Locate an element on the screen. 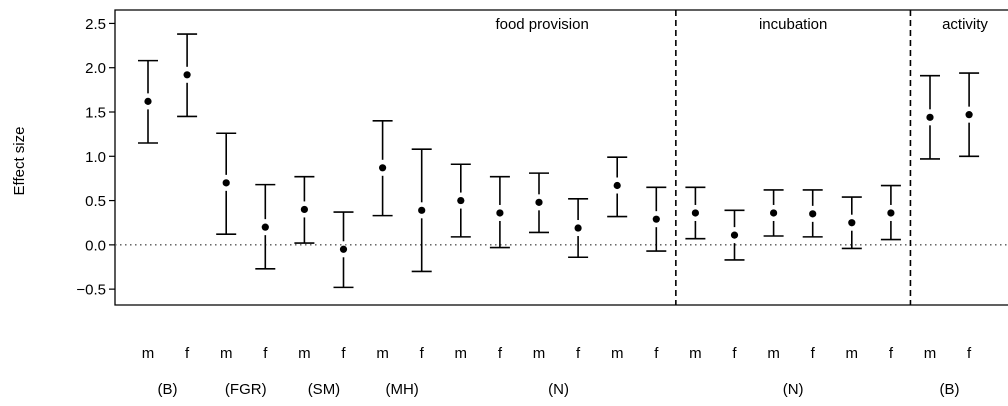  y-axis-label: Effect size is located at coordinates (19, 161).